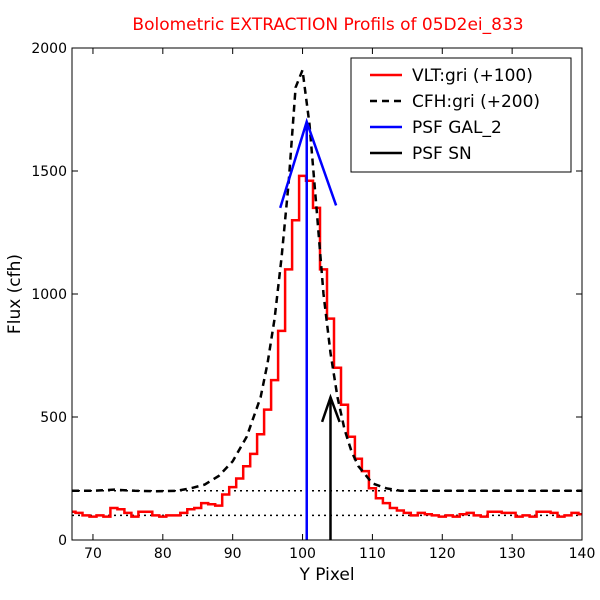 This screenshot has width=600, height=600. What do you see at coordinates (442, 554) in the screenshot?
I see `x-tick-label-5: 120` at bounding box center [442, 554].